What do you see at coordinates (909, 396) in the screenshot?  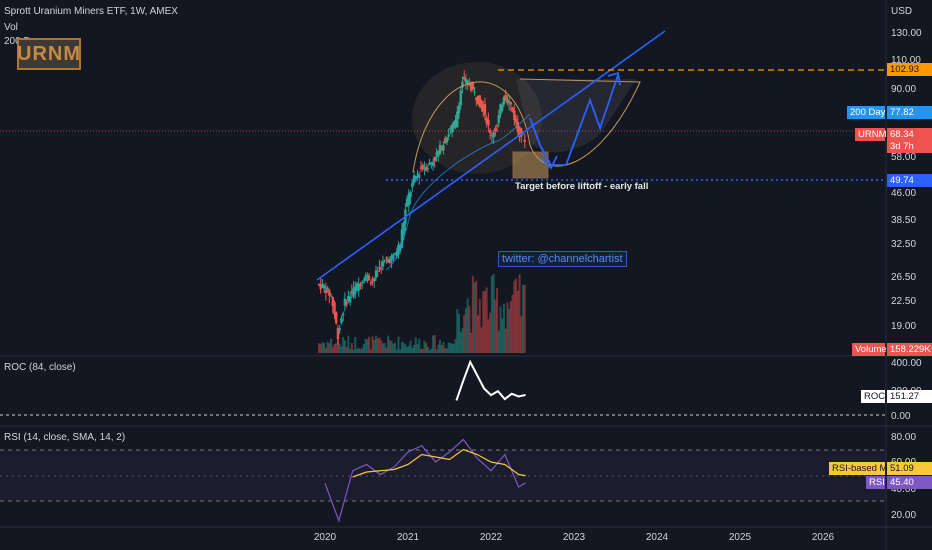 I see `roc-value-badge: 151.27` at bounding box center [909, 396].